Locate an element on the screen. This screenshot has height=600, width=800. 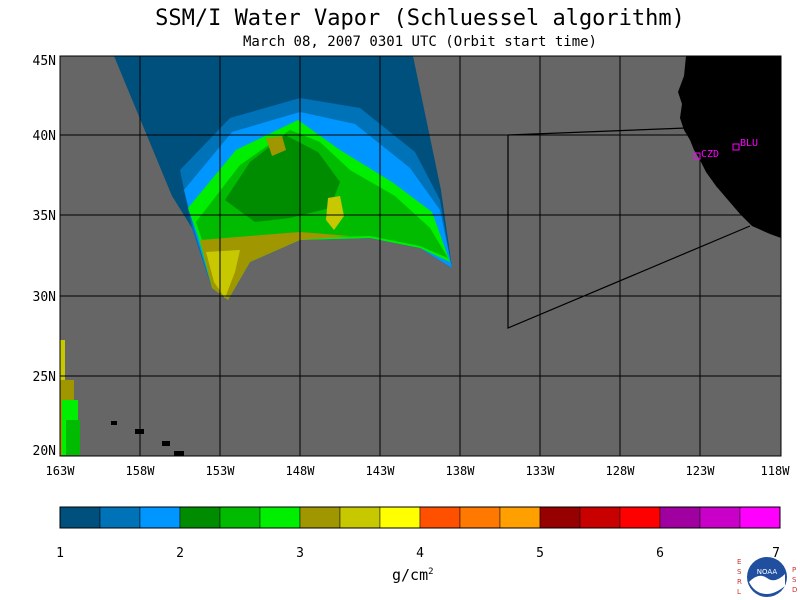
colorbar-frame is located at coordinates (420, 517).